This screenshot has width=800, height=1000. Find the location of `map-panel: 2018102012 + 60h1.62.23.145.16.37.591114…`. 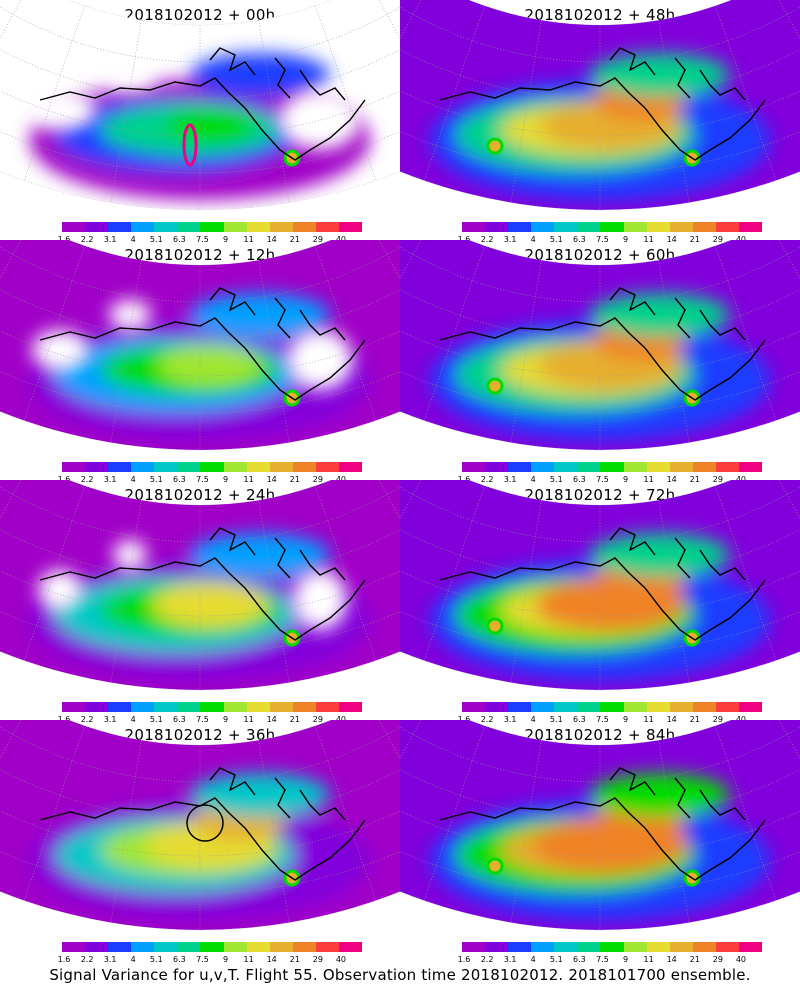

map-panel: 2018102012 + 60h1.62.23.145.16.37.591114… is located at coordinates (600, 362).